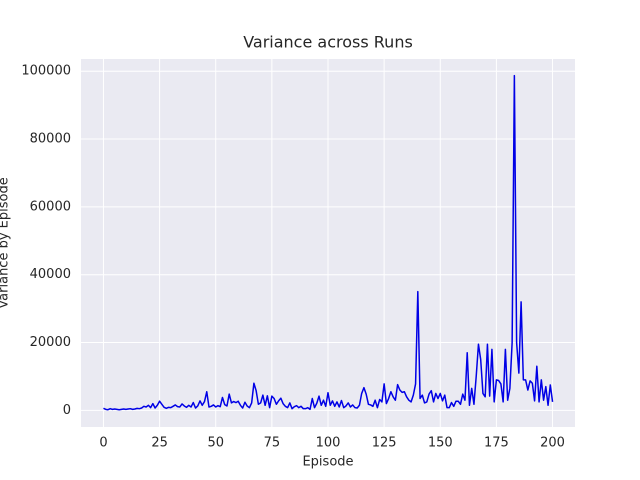  What do you see at coordinates (50, 274) in the screenshot?
I see `y-tick-label: 40000` at bounding box center [50, 274].